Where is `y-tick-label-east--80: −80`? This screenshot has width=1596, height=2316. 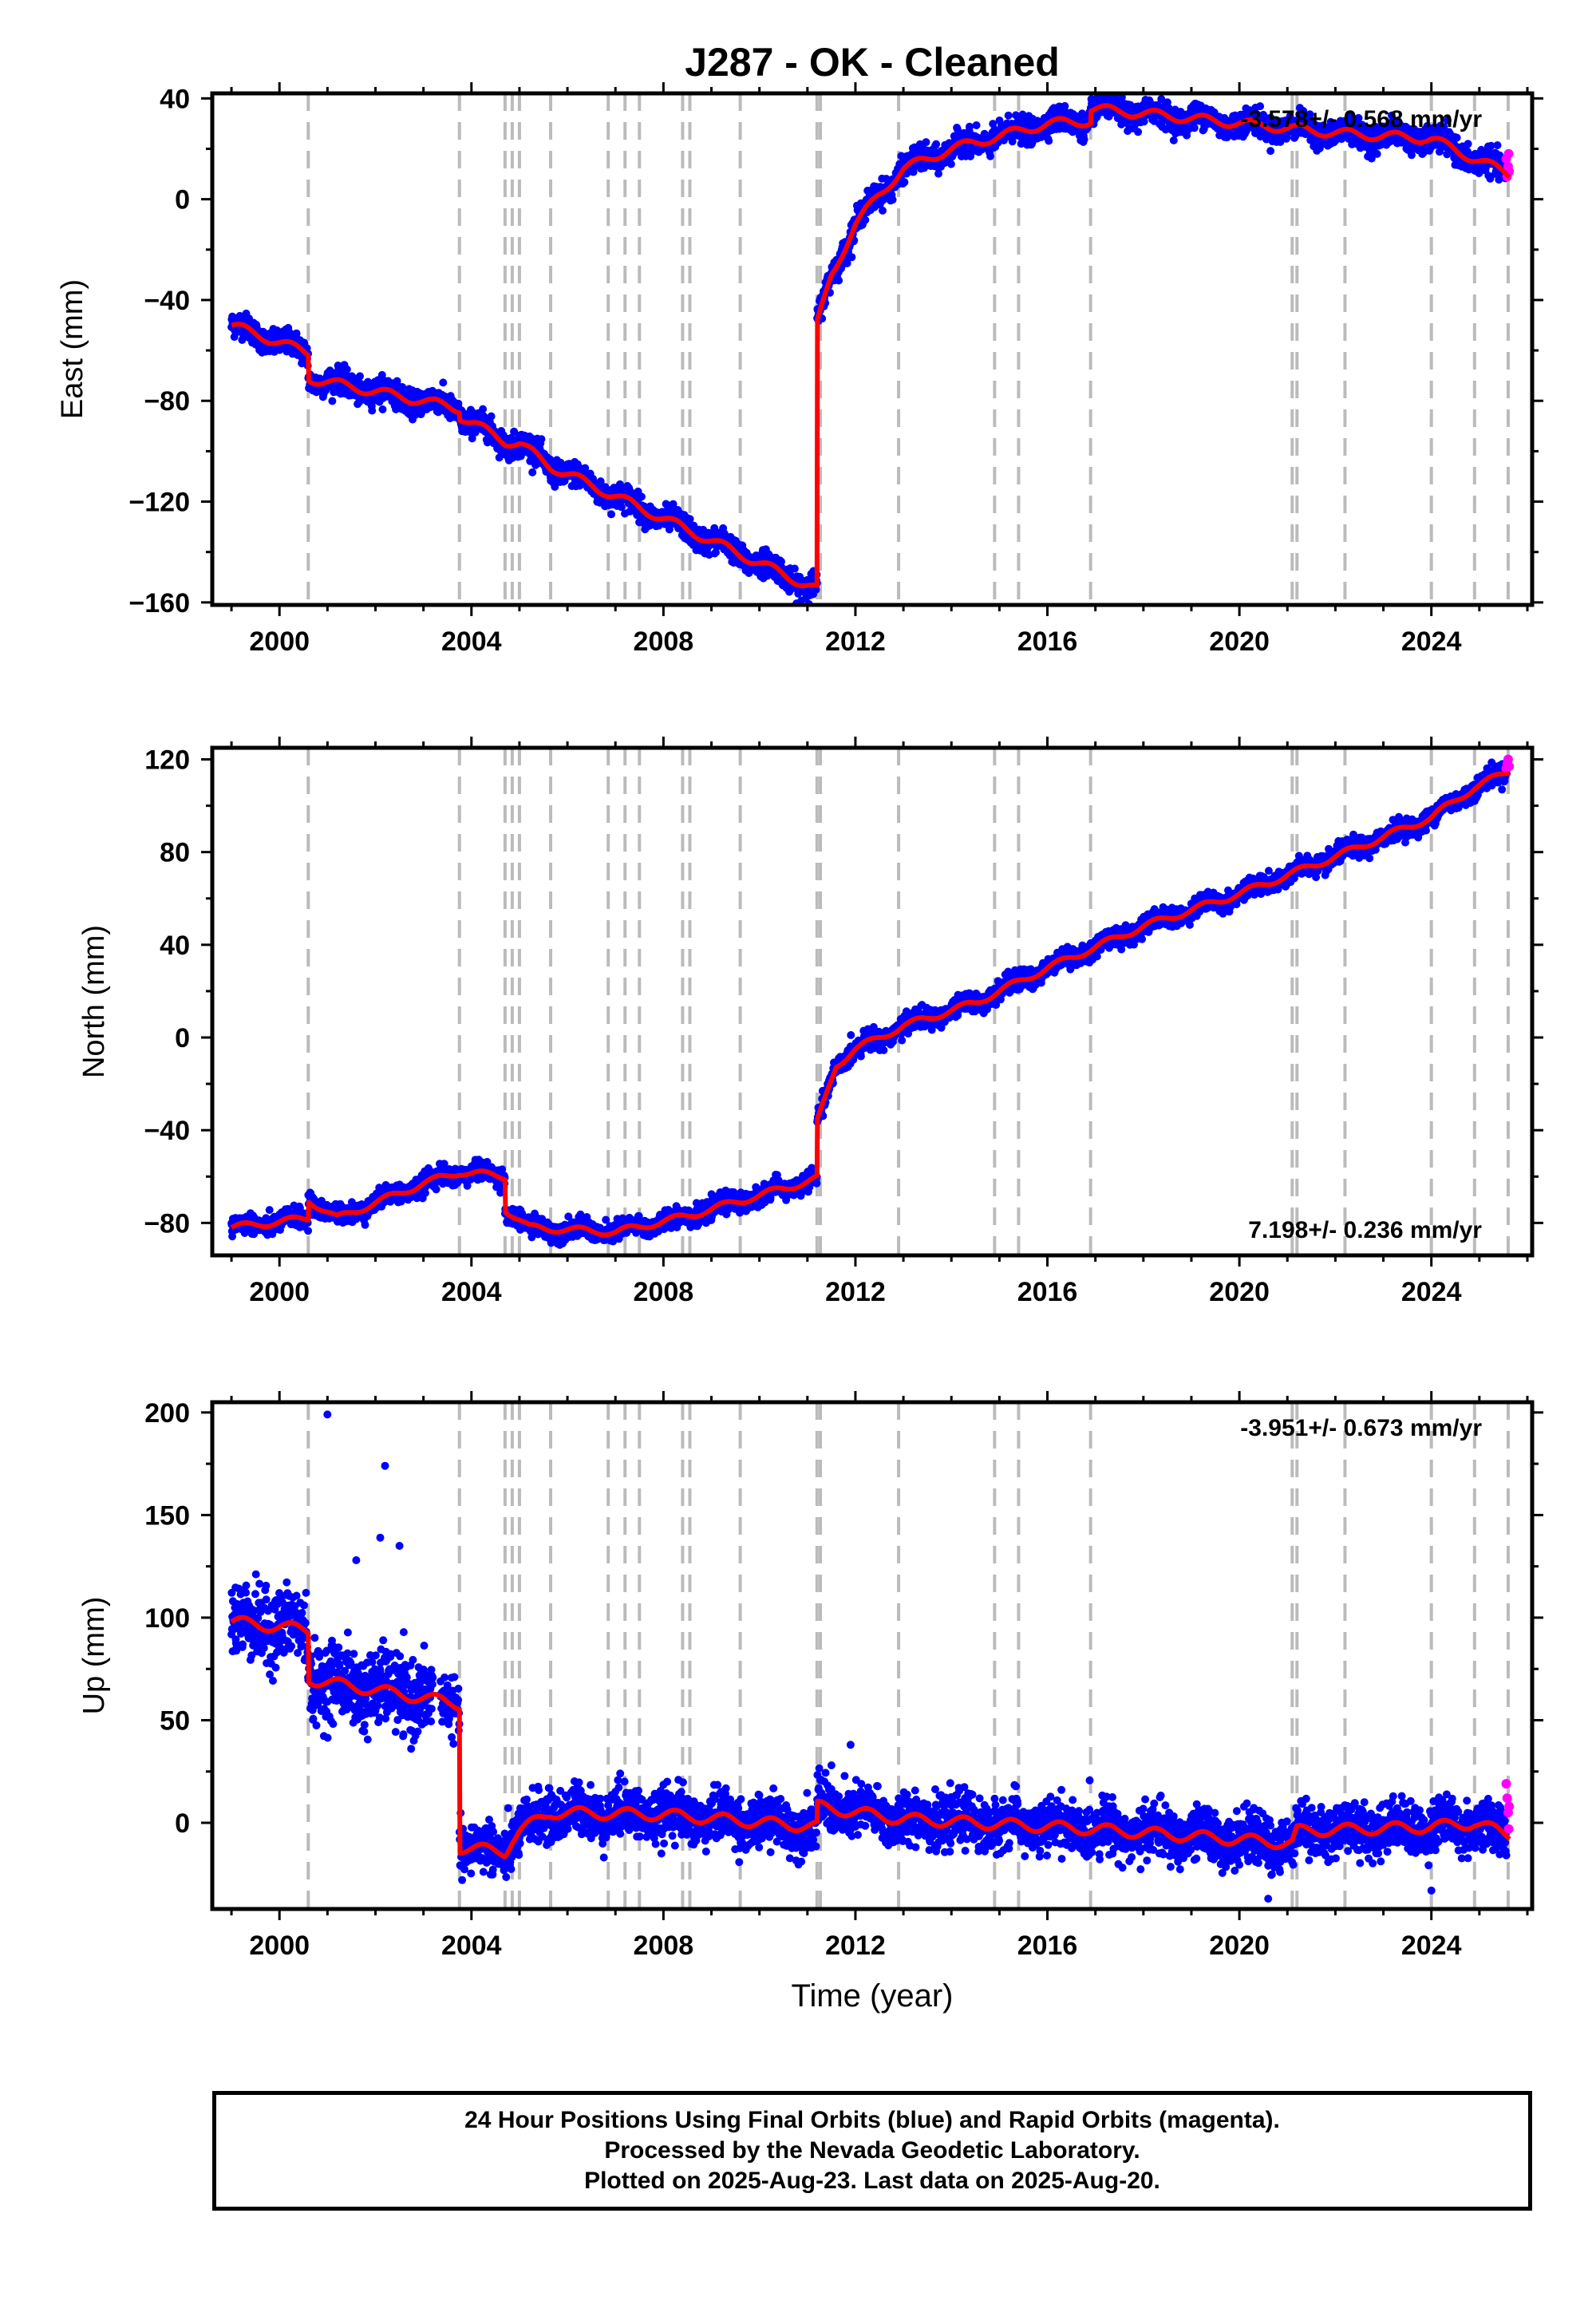
y-tick-label-east--80: −80 is located at coordinates (167, 401).